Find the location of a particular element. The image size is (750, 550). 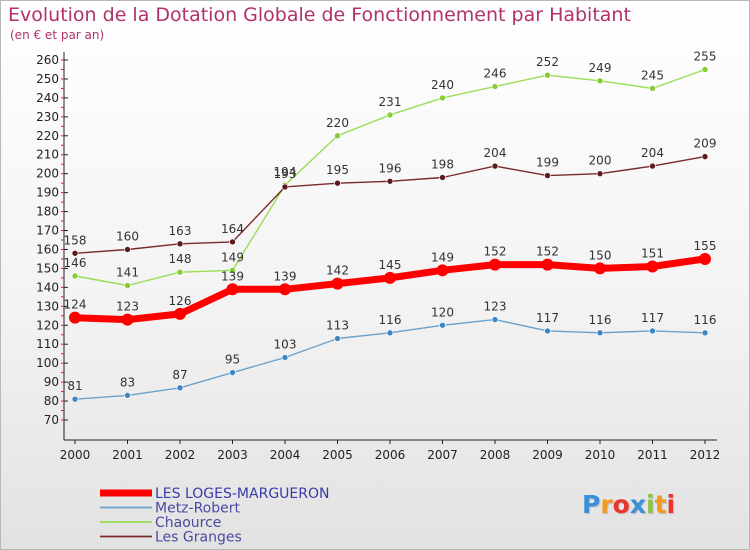

data-label: 220 is located at coordinates (337, 123).